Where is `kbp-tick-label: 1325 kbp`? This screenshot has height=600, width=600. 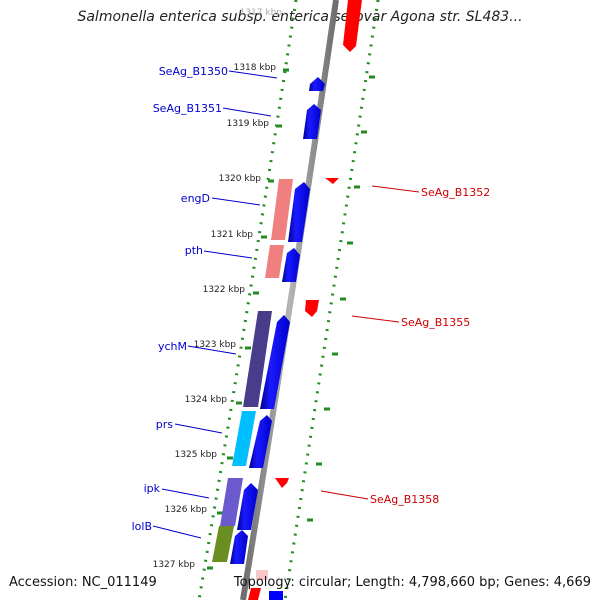
kbp-tick-label: 1325 kbp is located at coordinates (196, 455).